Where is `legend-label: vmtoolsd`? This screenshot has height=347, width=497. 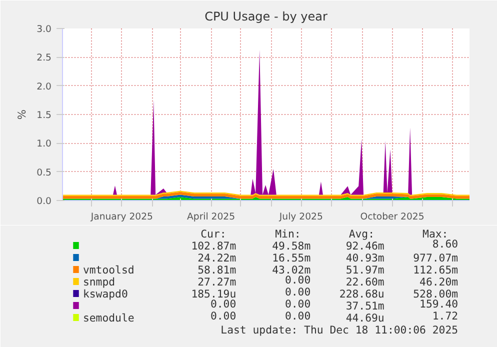 legend-label: vmtoolsd is located at coordinates (108, 270).